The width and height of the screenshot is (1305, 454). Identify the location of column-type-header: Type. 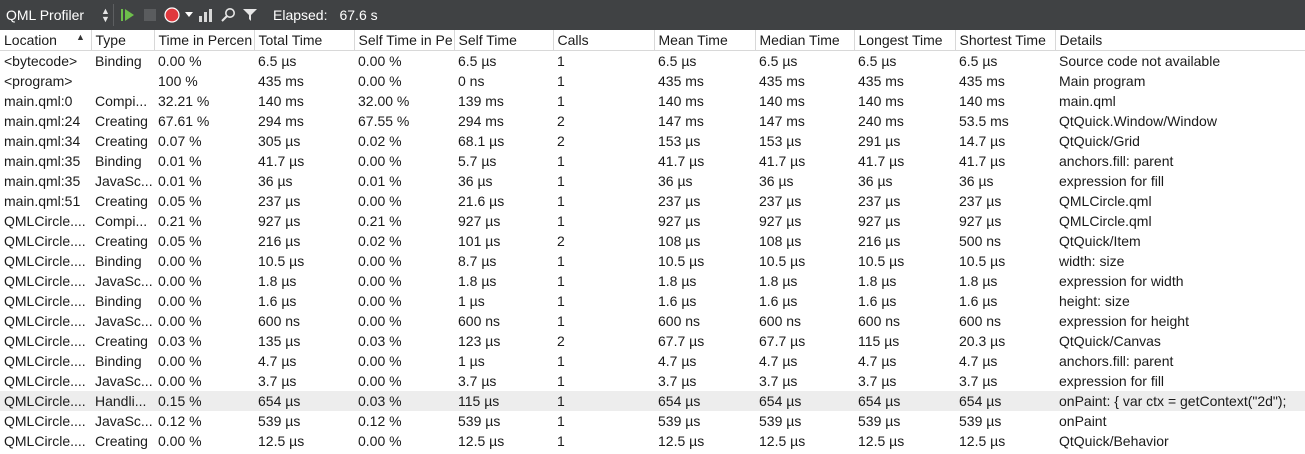
(123, 40).